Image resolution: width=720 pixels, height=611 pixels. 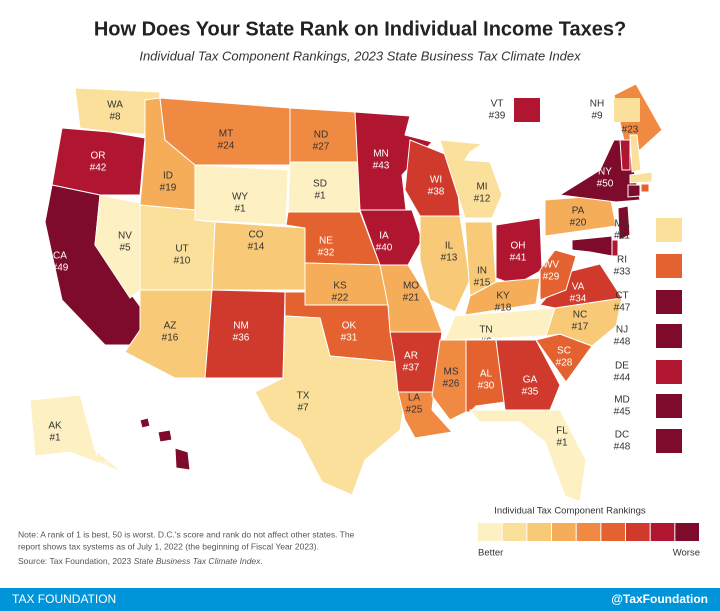 I want to click on state-abbr: KY, so click(x=503, y=296).